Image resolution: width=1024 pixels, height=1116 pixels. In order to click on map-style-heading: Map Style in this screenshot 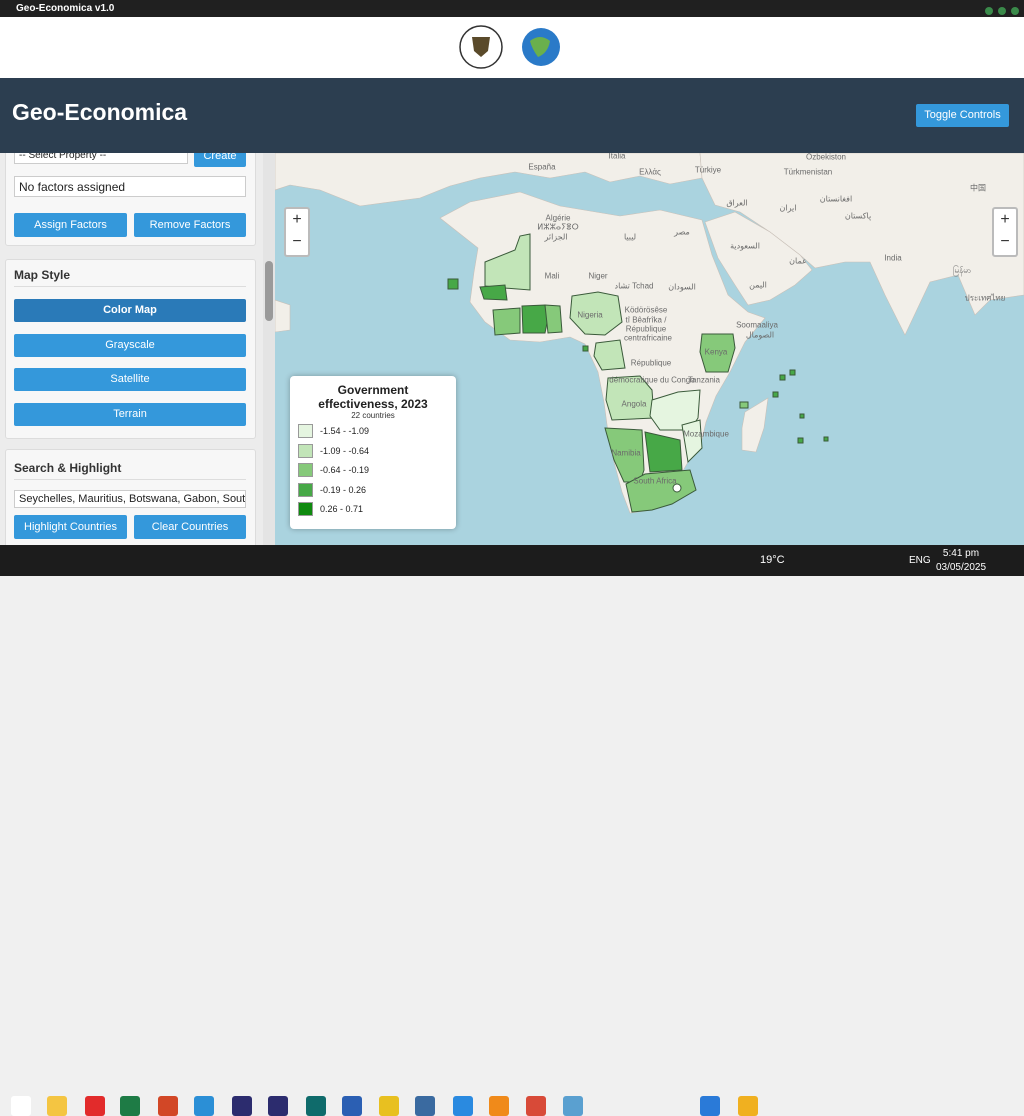, I will do `click(42, 275)`.